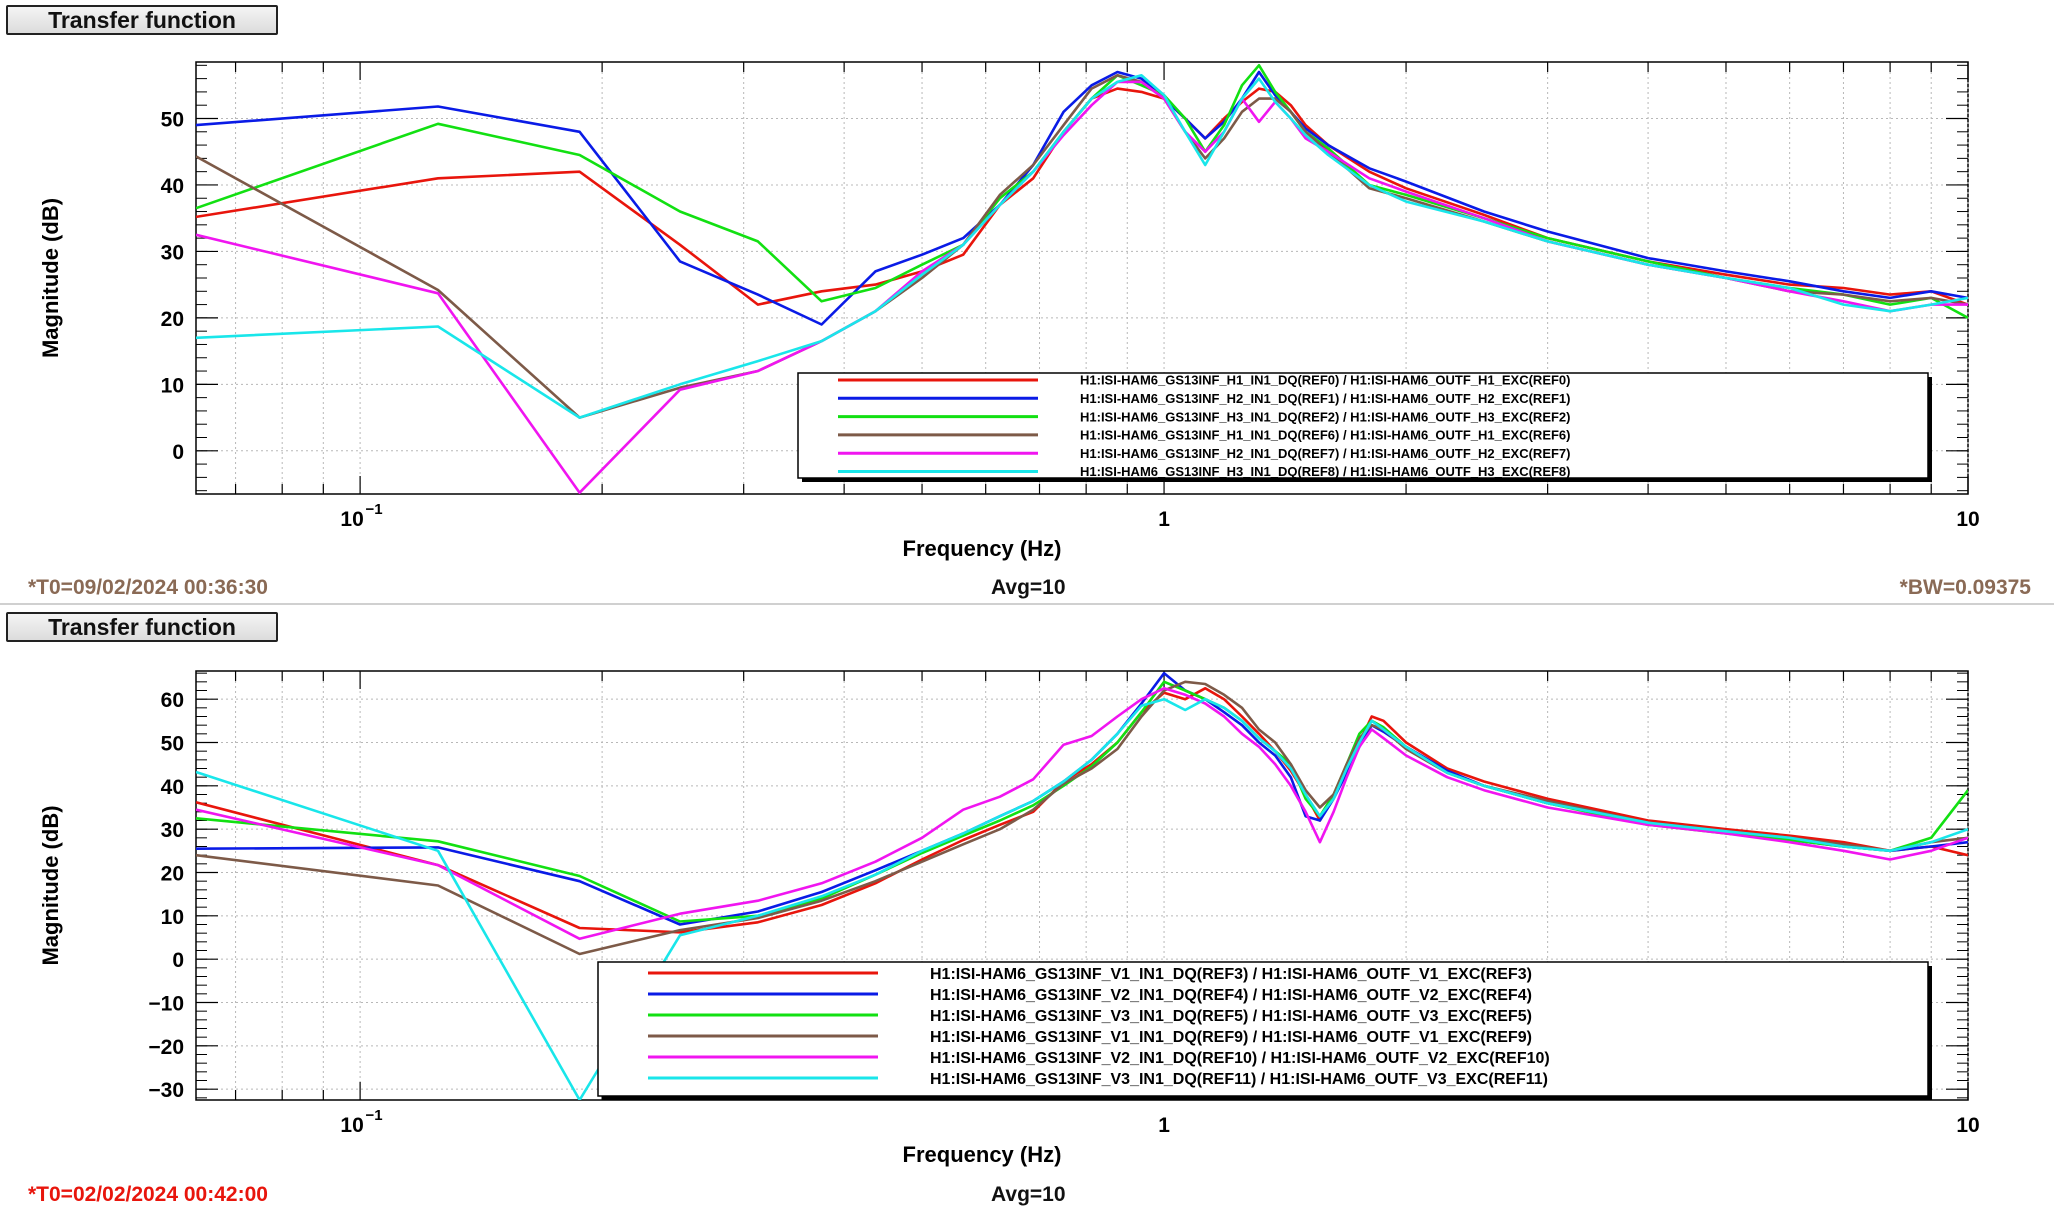  What do you see at coordinates (148, 1194) in the screenshot?
I see `t0-timestamp: *T0=02/02/2024 00:42:00` at bounding box center [148, 1194].